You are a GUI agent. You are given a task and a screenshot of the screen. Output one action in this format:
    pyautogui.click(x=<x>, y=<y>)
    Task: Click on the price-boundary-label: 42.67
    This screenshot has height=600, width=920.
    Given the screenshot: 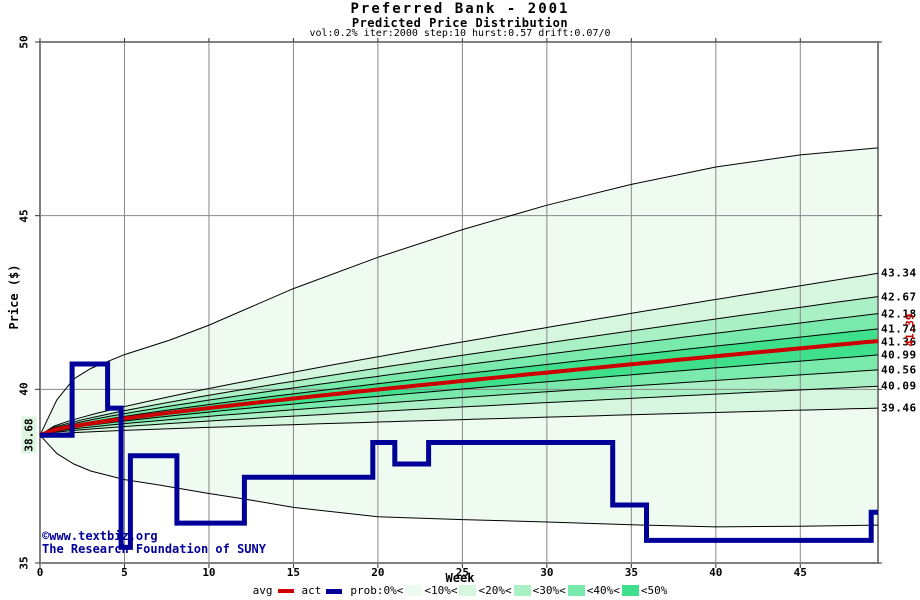 What is the action you would take?
    pyautogui.click(x=899, y=297)
    